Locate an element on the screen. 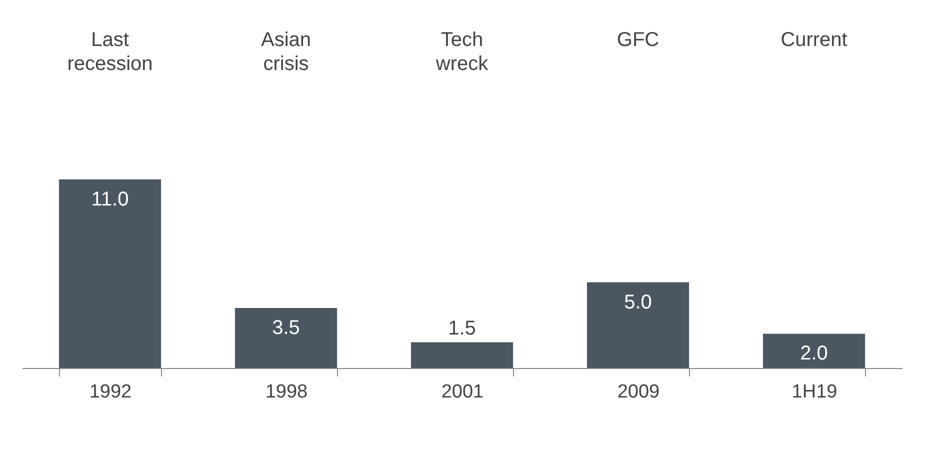 The width and height of the screenshot is (936, 460). x-tick-label: 1992 is located at coordinates (110, 392).